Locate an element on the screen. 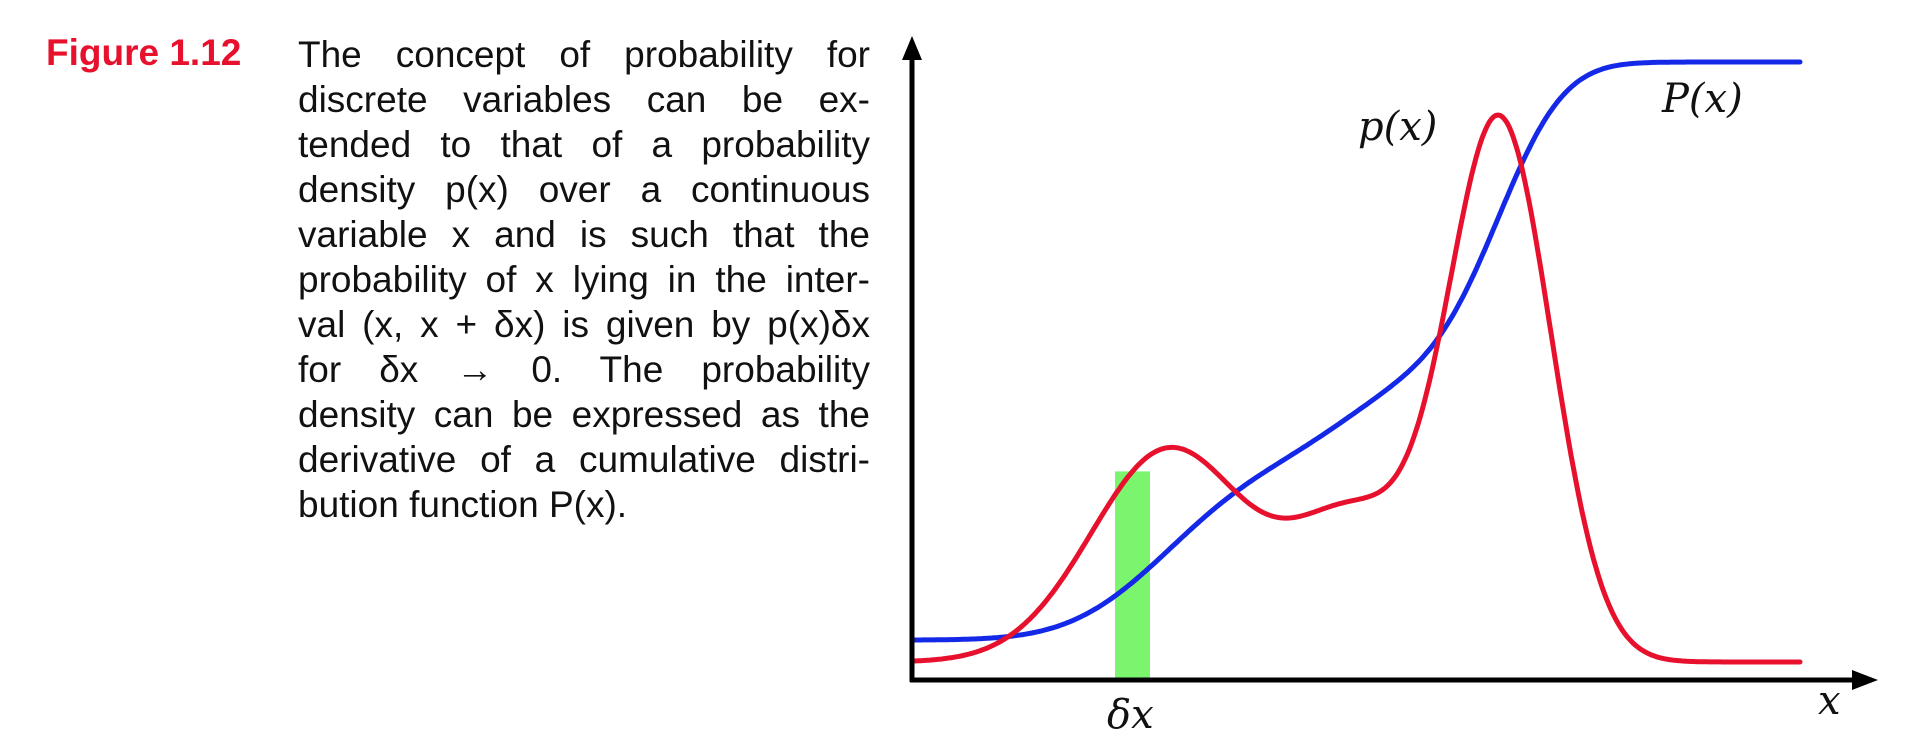 The image size is (1920, 738). caption-line: density can be expressed as the is located at coordinates (584, 414).